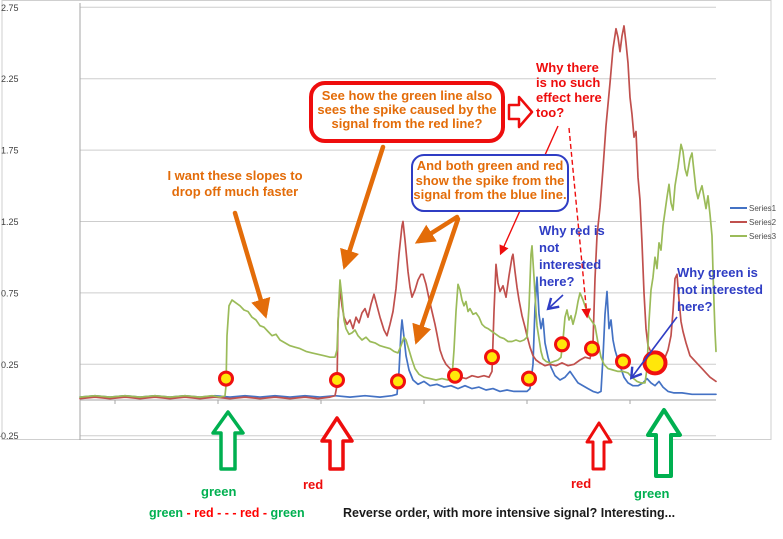 Image resolution: width=783 pixels, height=539 pixels. I want to click on sequence-reds: - red - - - red -, so click(227, 513).